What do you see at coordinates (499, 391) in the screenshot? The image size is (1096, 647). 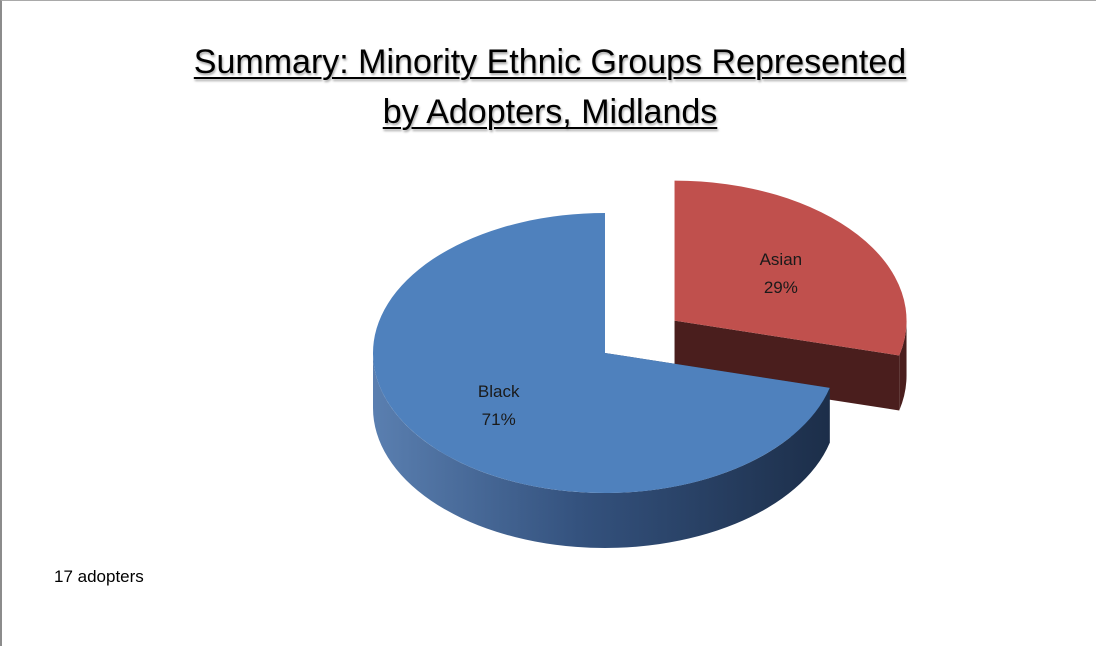 I see `slice-label-black: Black` at bounding box center [499, 391].